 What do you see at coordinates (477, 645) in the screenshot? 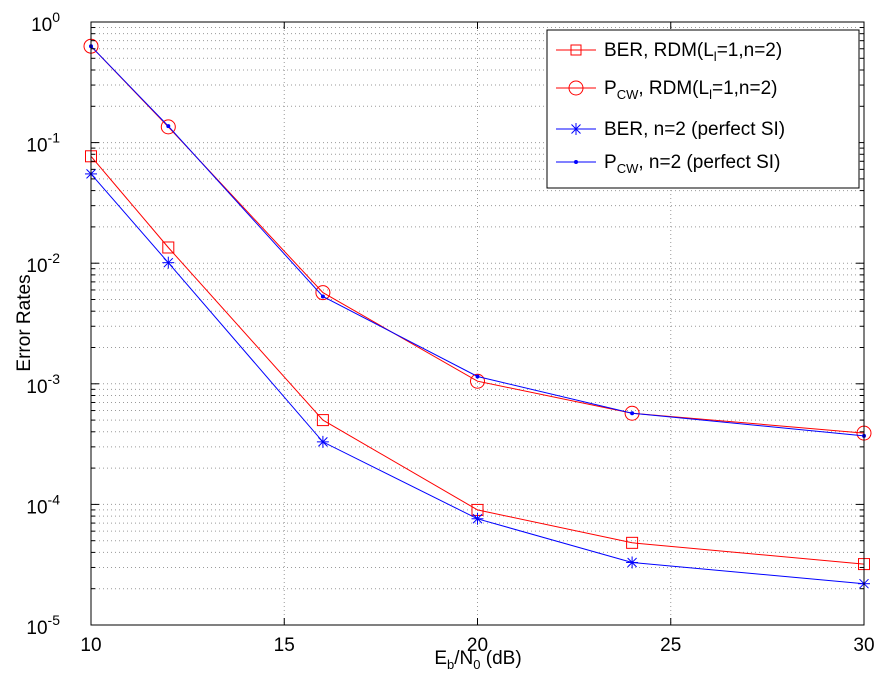
I see `x-tick-label: 20` at bounding box center [477, 645].